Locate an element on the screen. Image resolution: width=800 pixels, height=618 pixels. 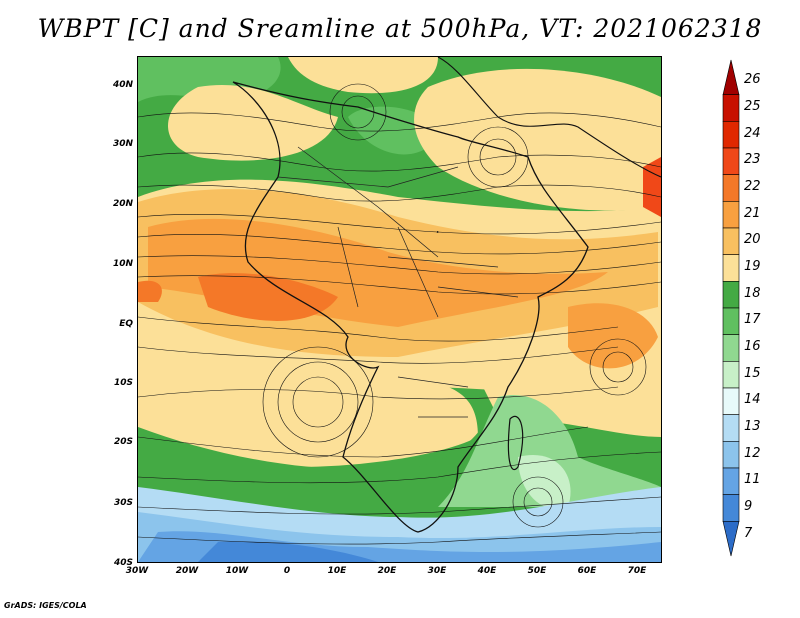
colorbar-label: 7 is located at coordinates (748, 533).